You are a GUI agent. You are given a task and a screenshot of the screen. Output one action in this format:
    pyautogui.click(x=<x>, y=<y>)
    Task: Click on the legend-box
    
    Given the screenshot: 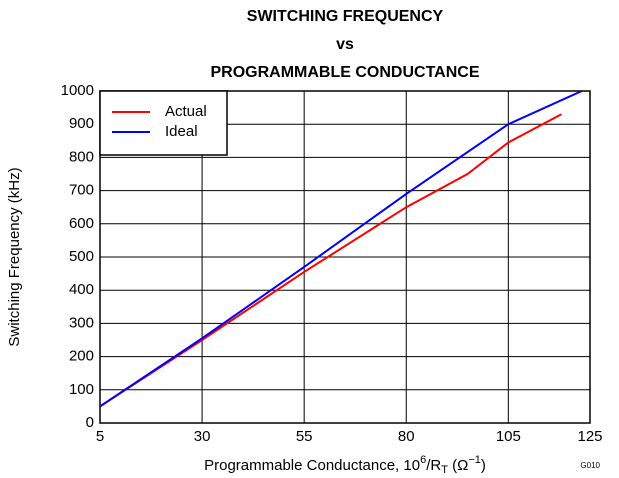 What is the action you would take?
    pyautogui.click(x=163, y=123)
    